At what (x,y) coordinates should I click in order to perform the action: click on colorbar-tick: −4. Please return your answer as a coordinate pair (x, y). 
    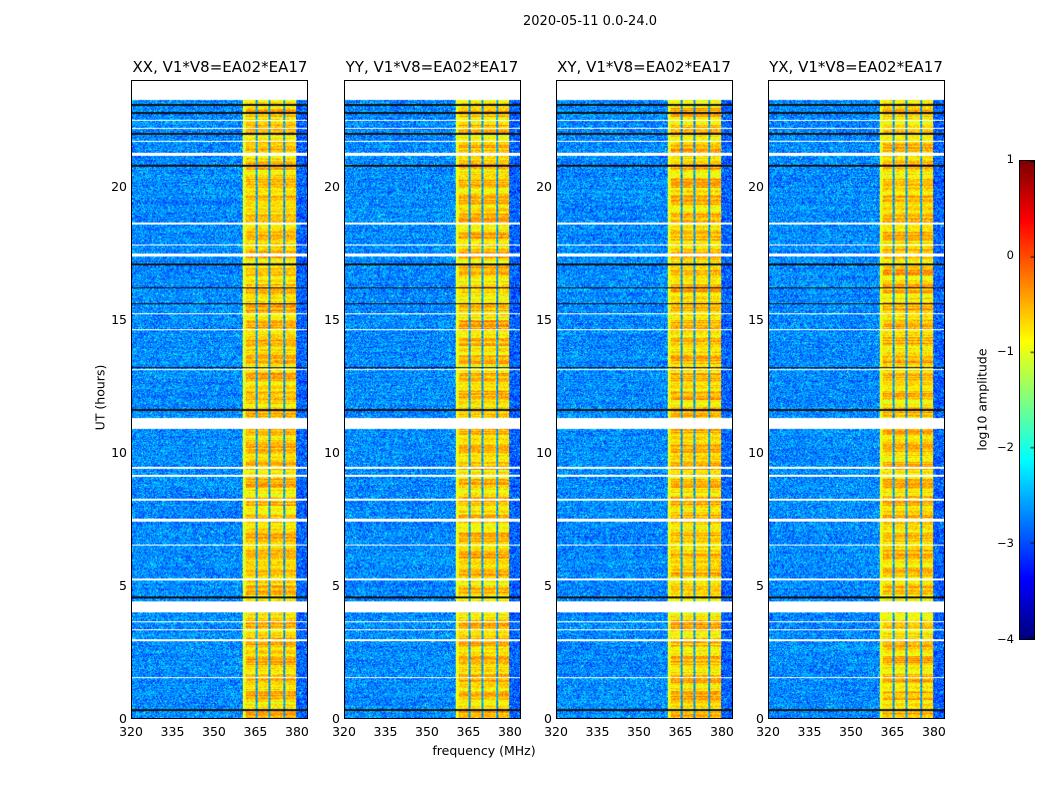
    Looking at the image, I should click on (1005, 639).